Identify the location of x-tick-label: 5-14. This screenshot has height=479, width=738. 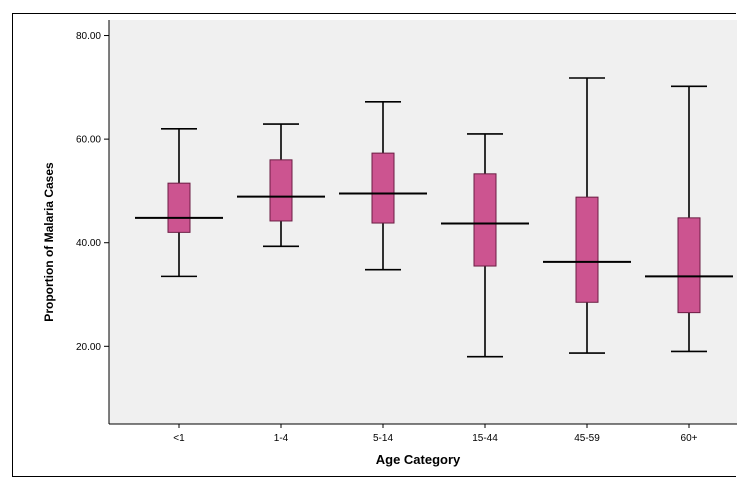
(383, 438).